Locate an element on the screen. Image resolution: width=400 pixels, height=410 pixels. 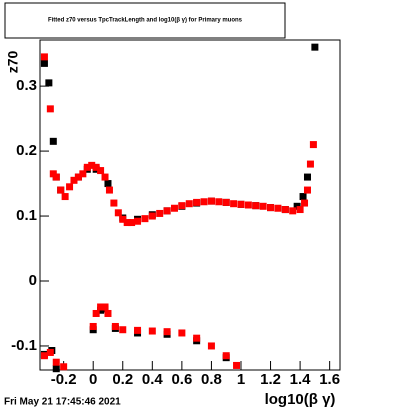
x-tick-label: 0.2 is located at coordinates (122, 379).